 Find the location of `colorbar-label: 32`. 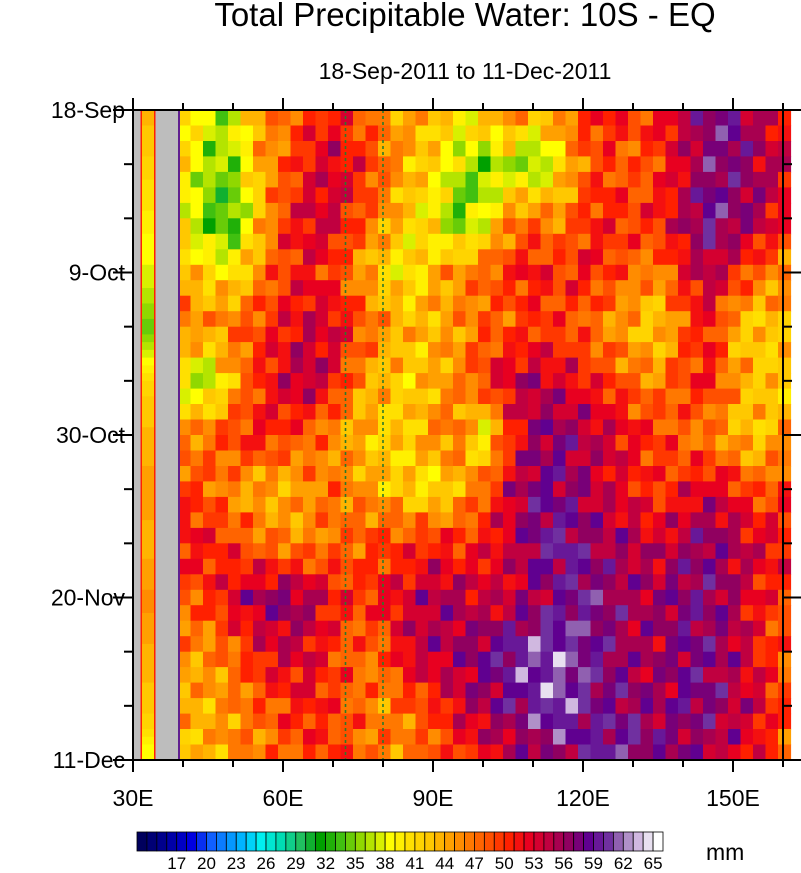

colorbar-label: 32 is located at coordinates (325, 863).